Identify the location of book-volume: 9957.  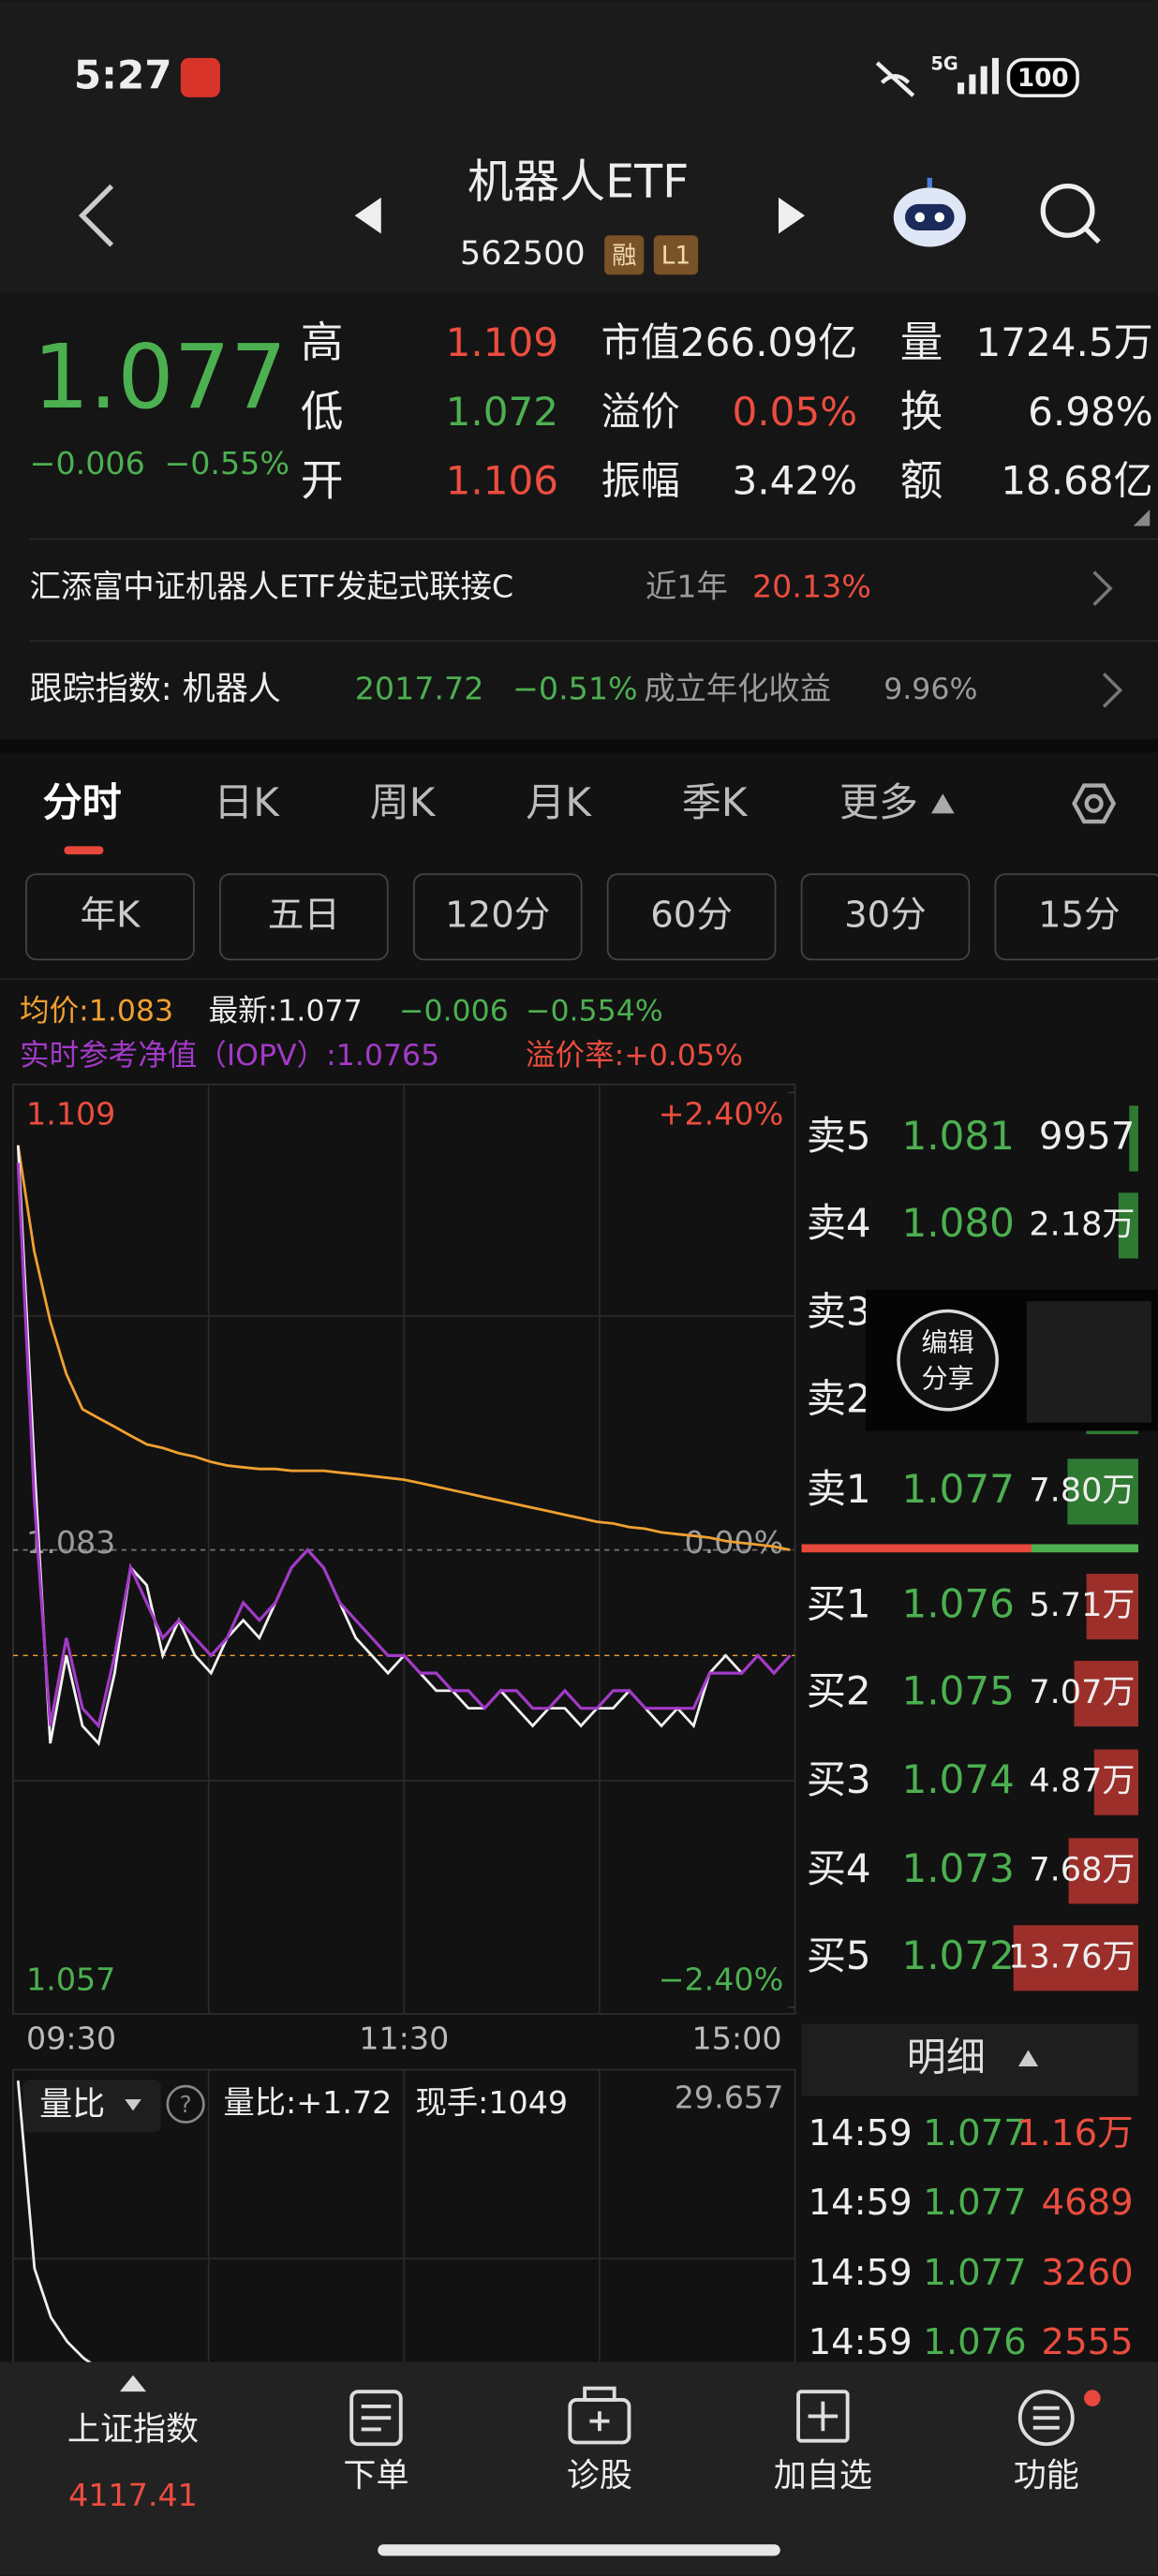
(1087, 1136).